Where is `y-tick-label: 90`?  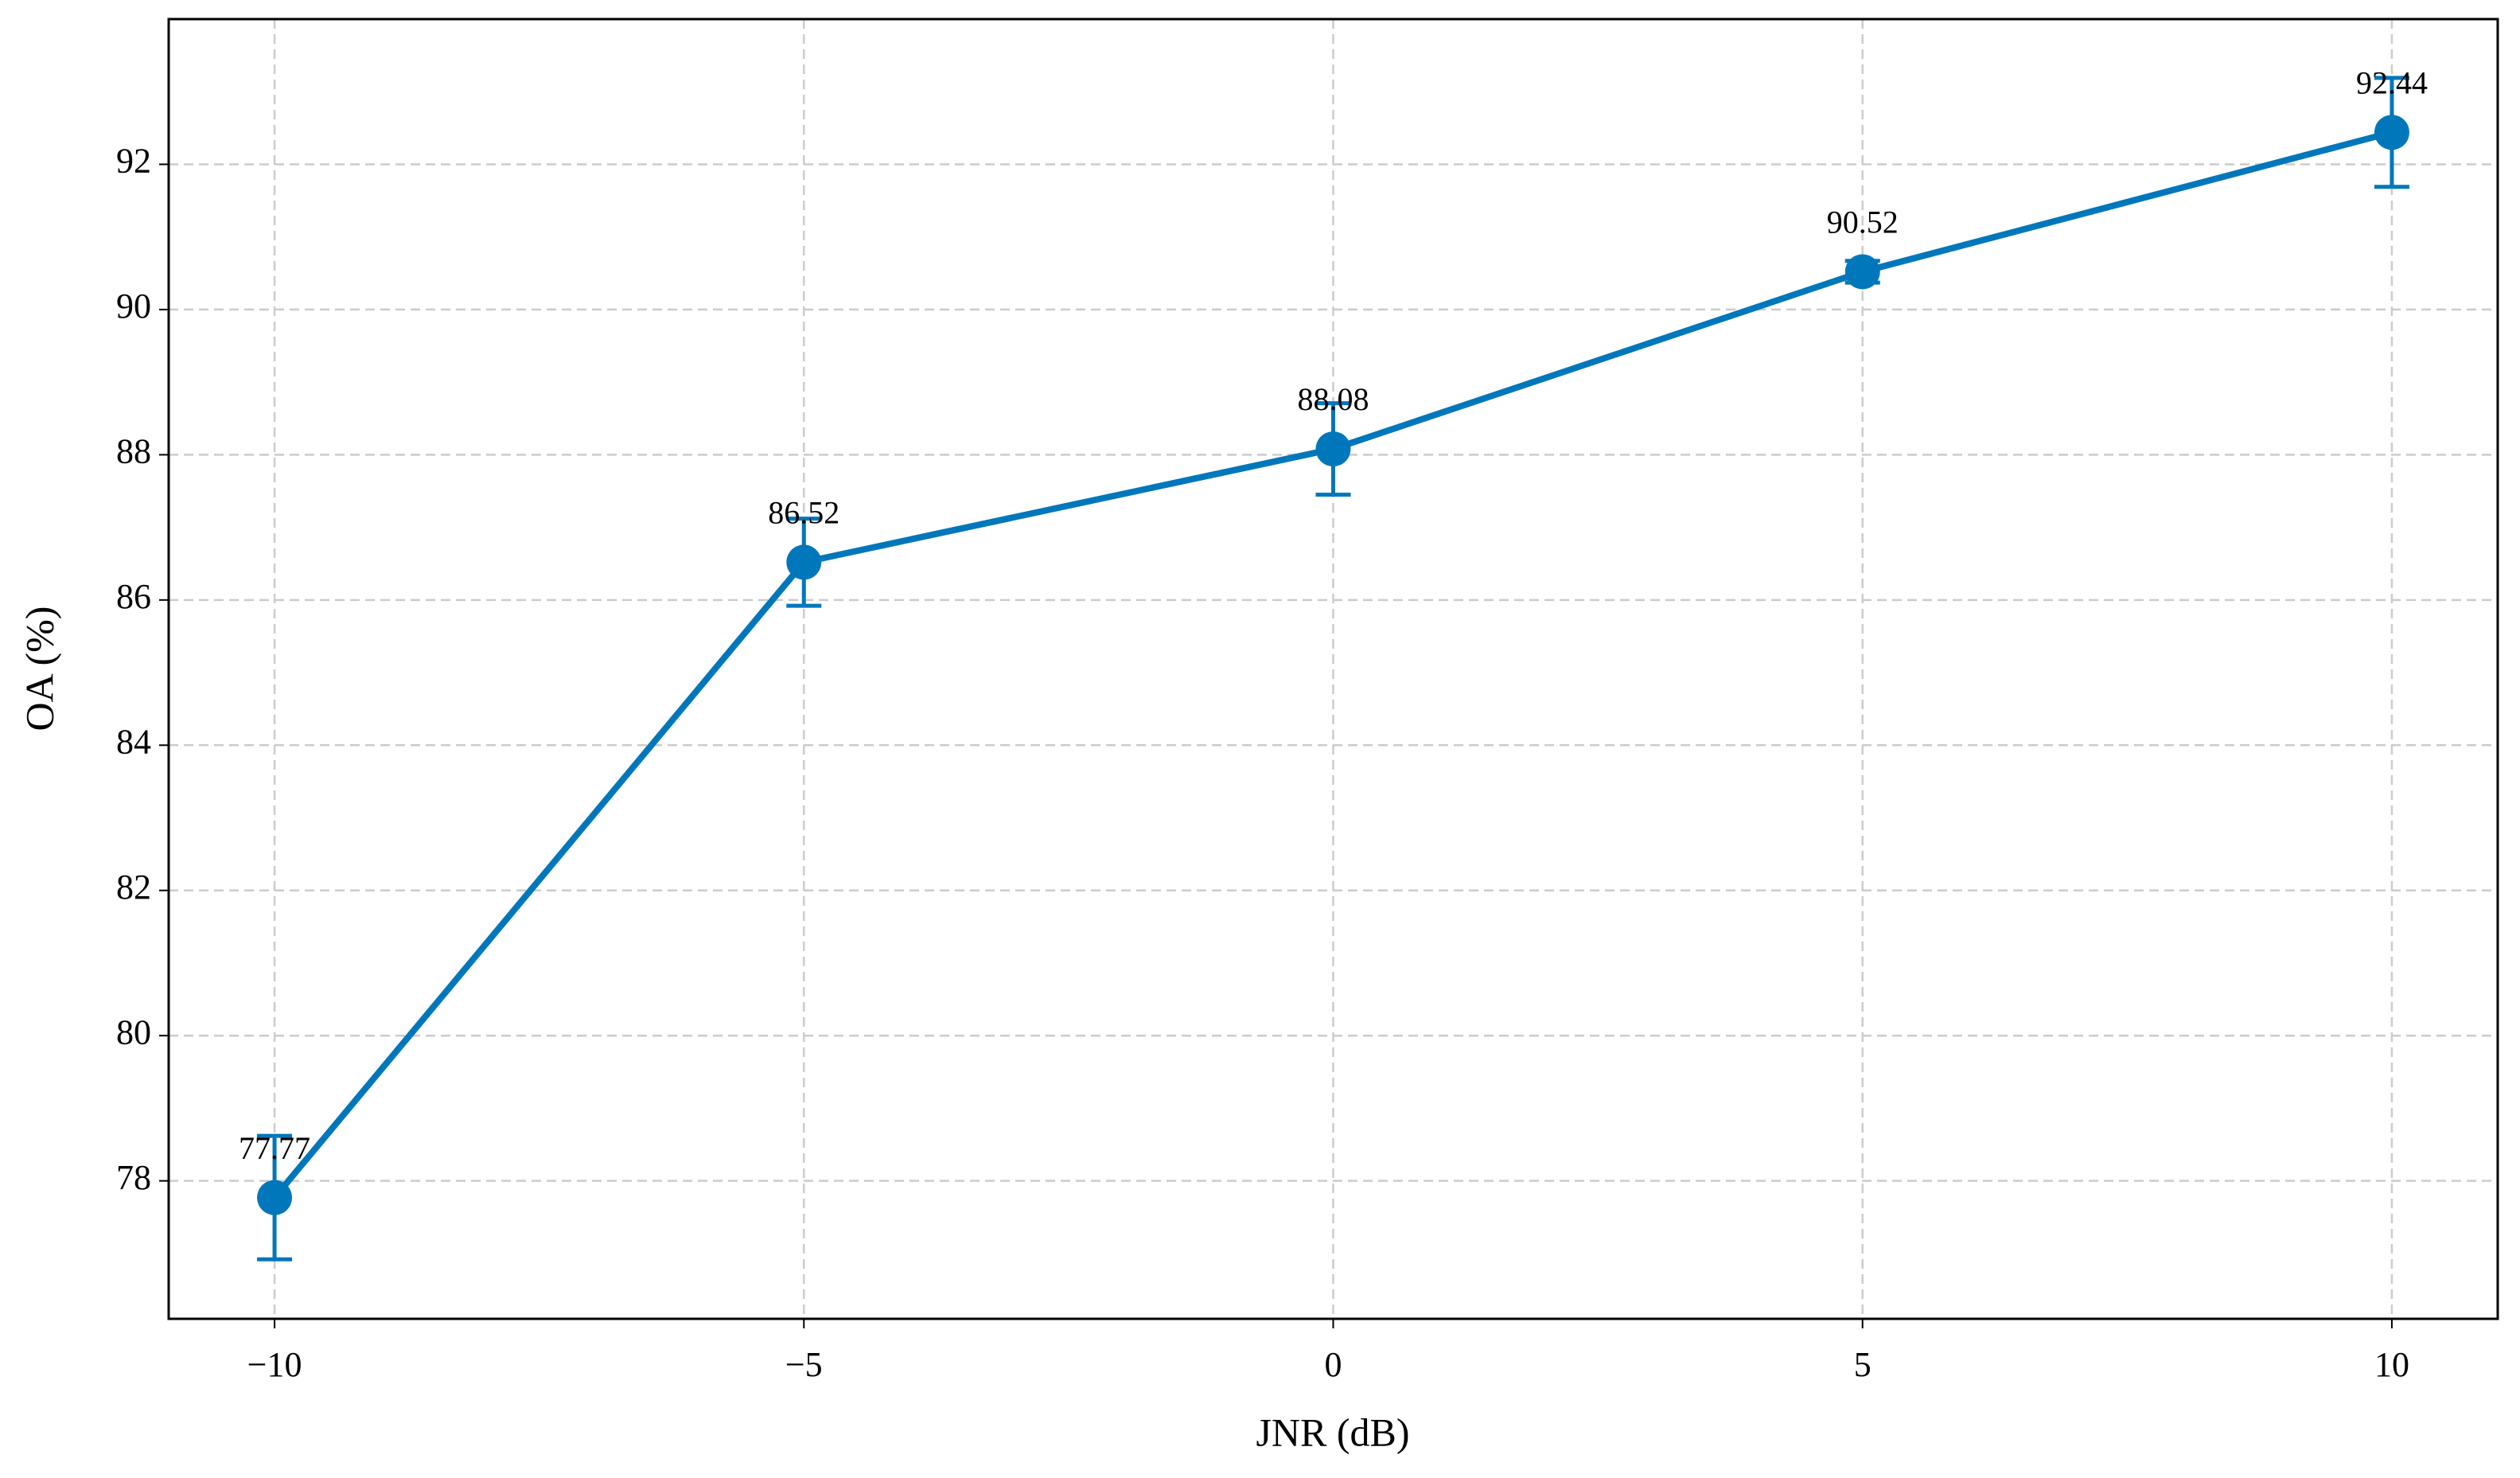 y-tick-label: 90 is located at coordinates (133, 306).